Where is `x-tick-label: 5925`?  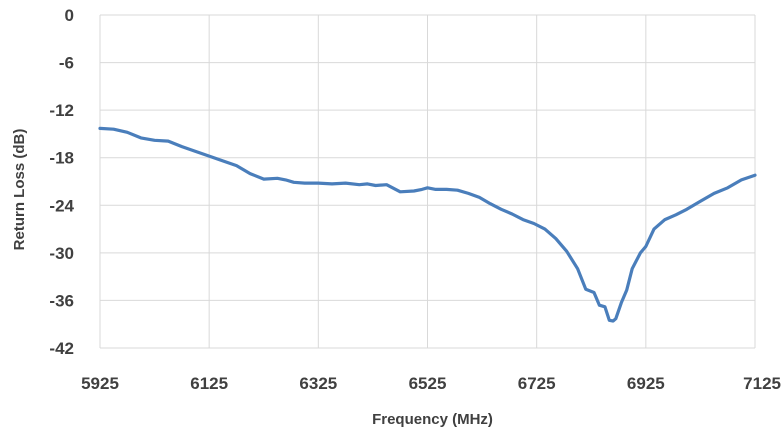 x-tick-label: 5925 is located at coordinates (100, 383).